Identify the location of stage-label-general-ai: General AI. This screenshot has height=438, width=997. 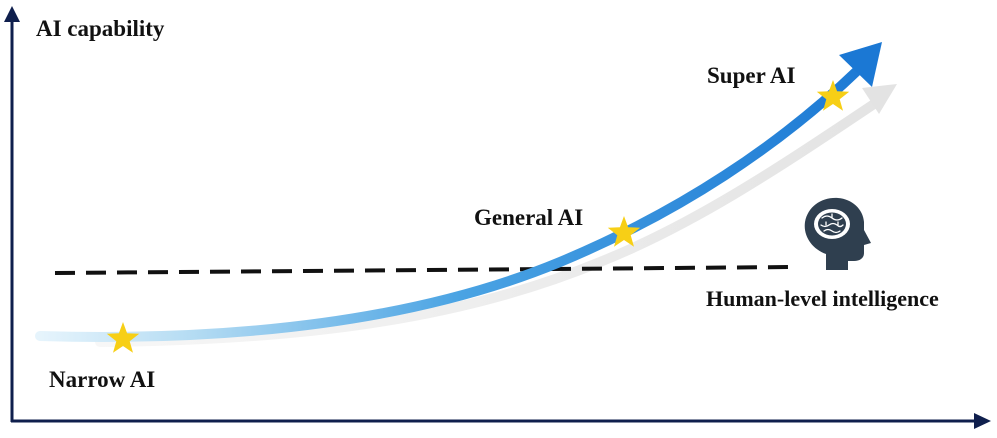
(529, 217).